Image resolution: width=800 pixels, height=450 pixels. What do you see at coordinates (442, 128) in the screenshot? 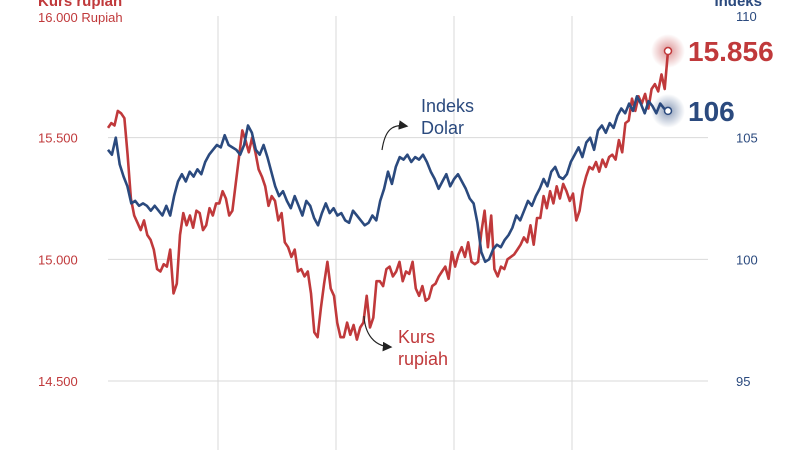
I see `annotation-indeks-dolar-line2: Dolar` at bounding box center [442, 128].